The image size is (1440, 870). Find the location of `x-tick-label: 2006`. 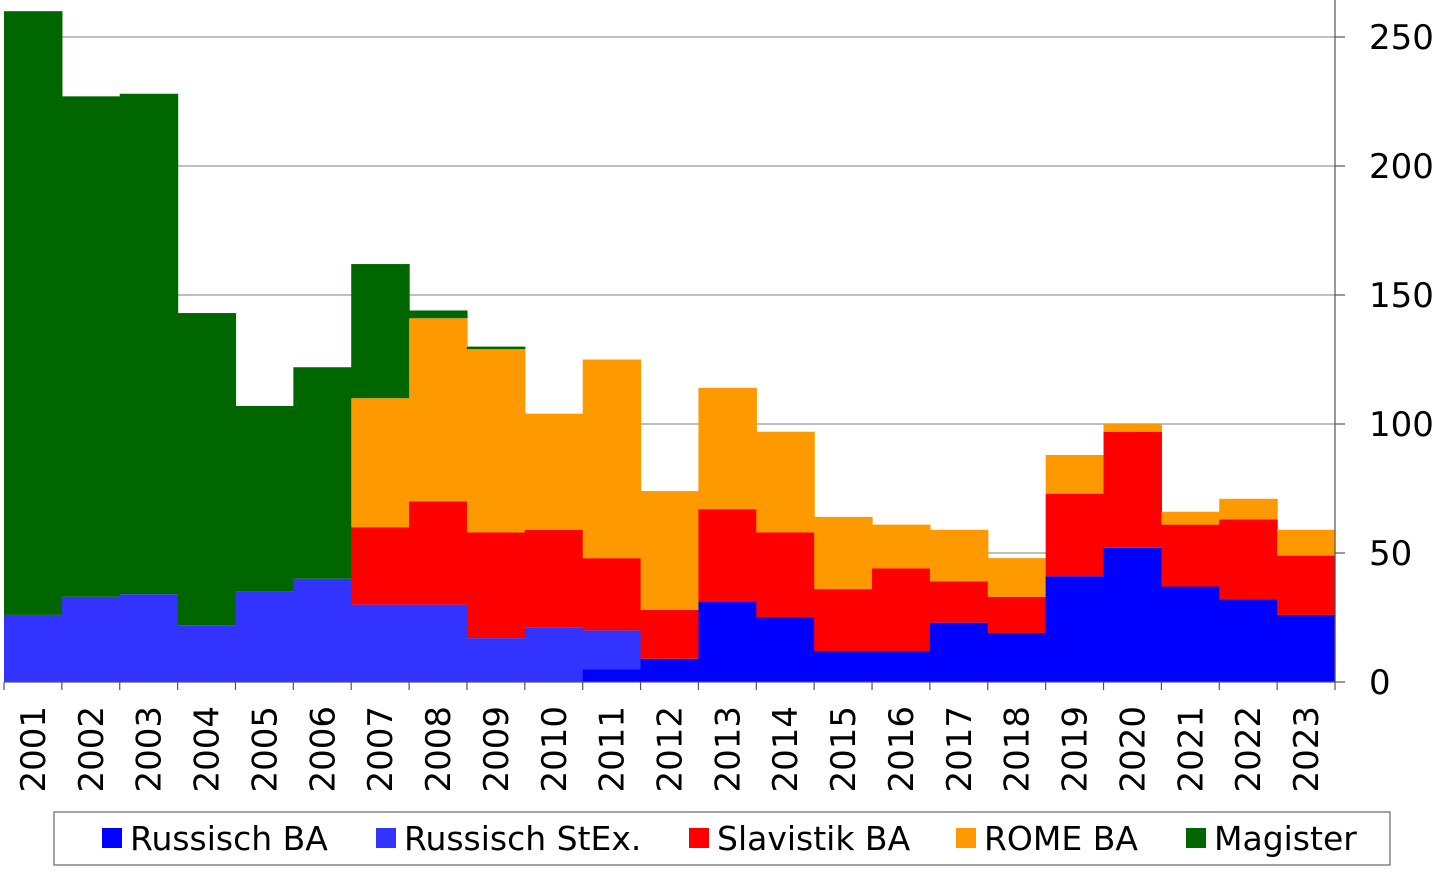

x-tick-label: 2006 is located at coordinates (323, 749).